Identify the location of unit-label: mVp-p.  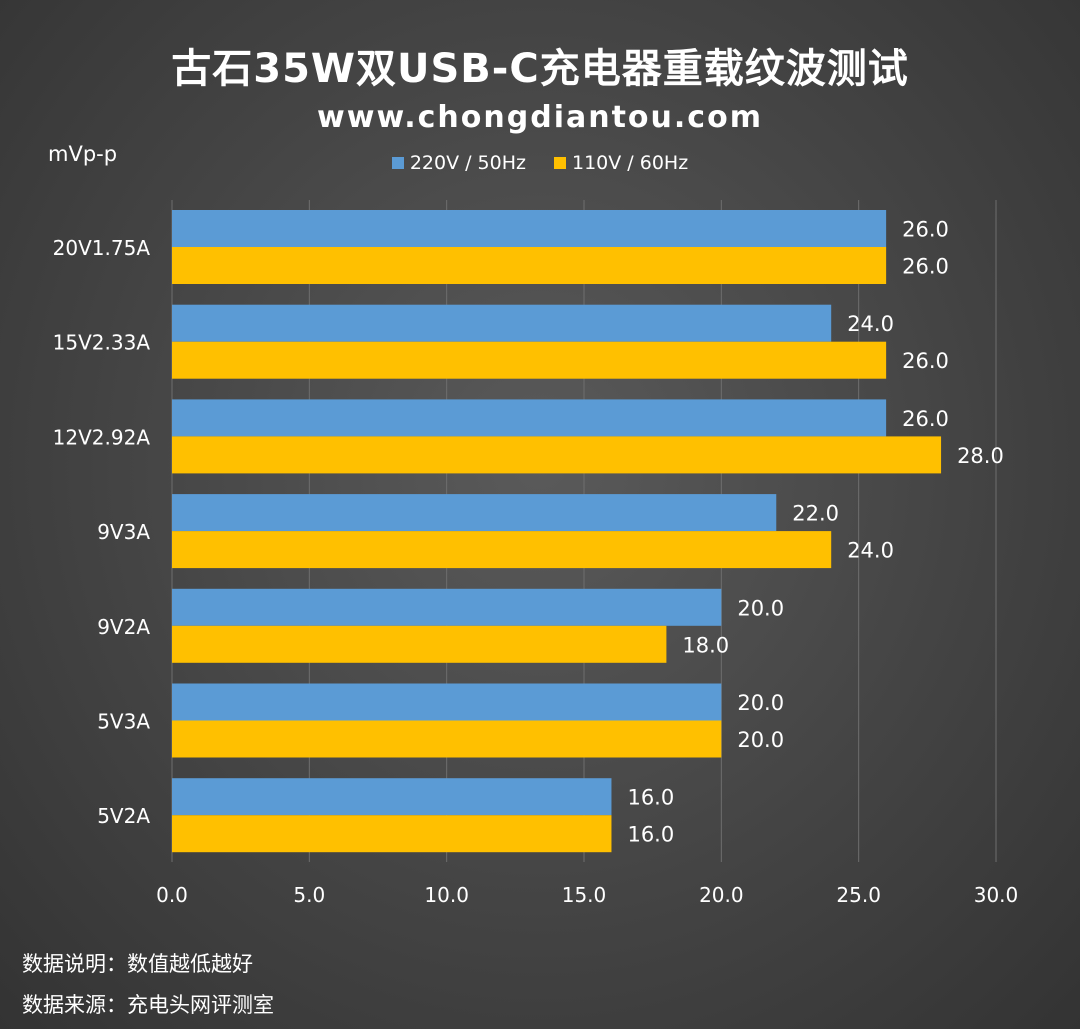
(83, 154).